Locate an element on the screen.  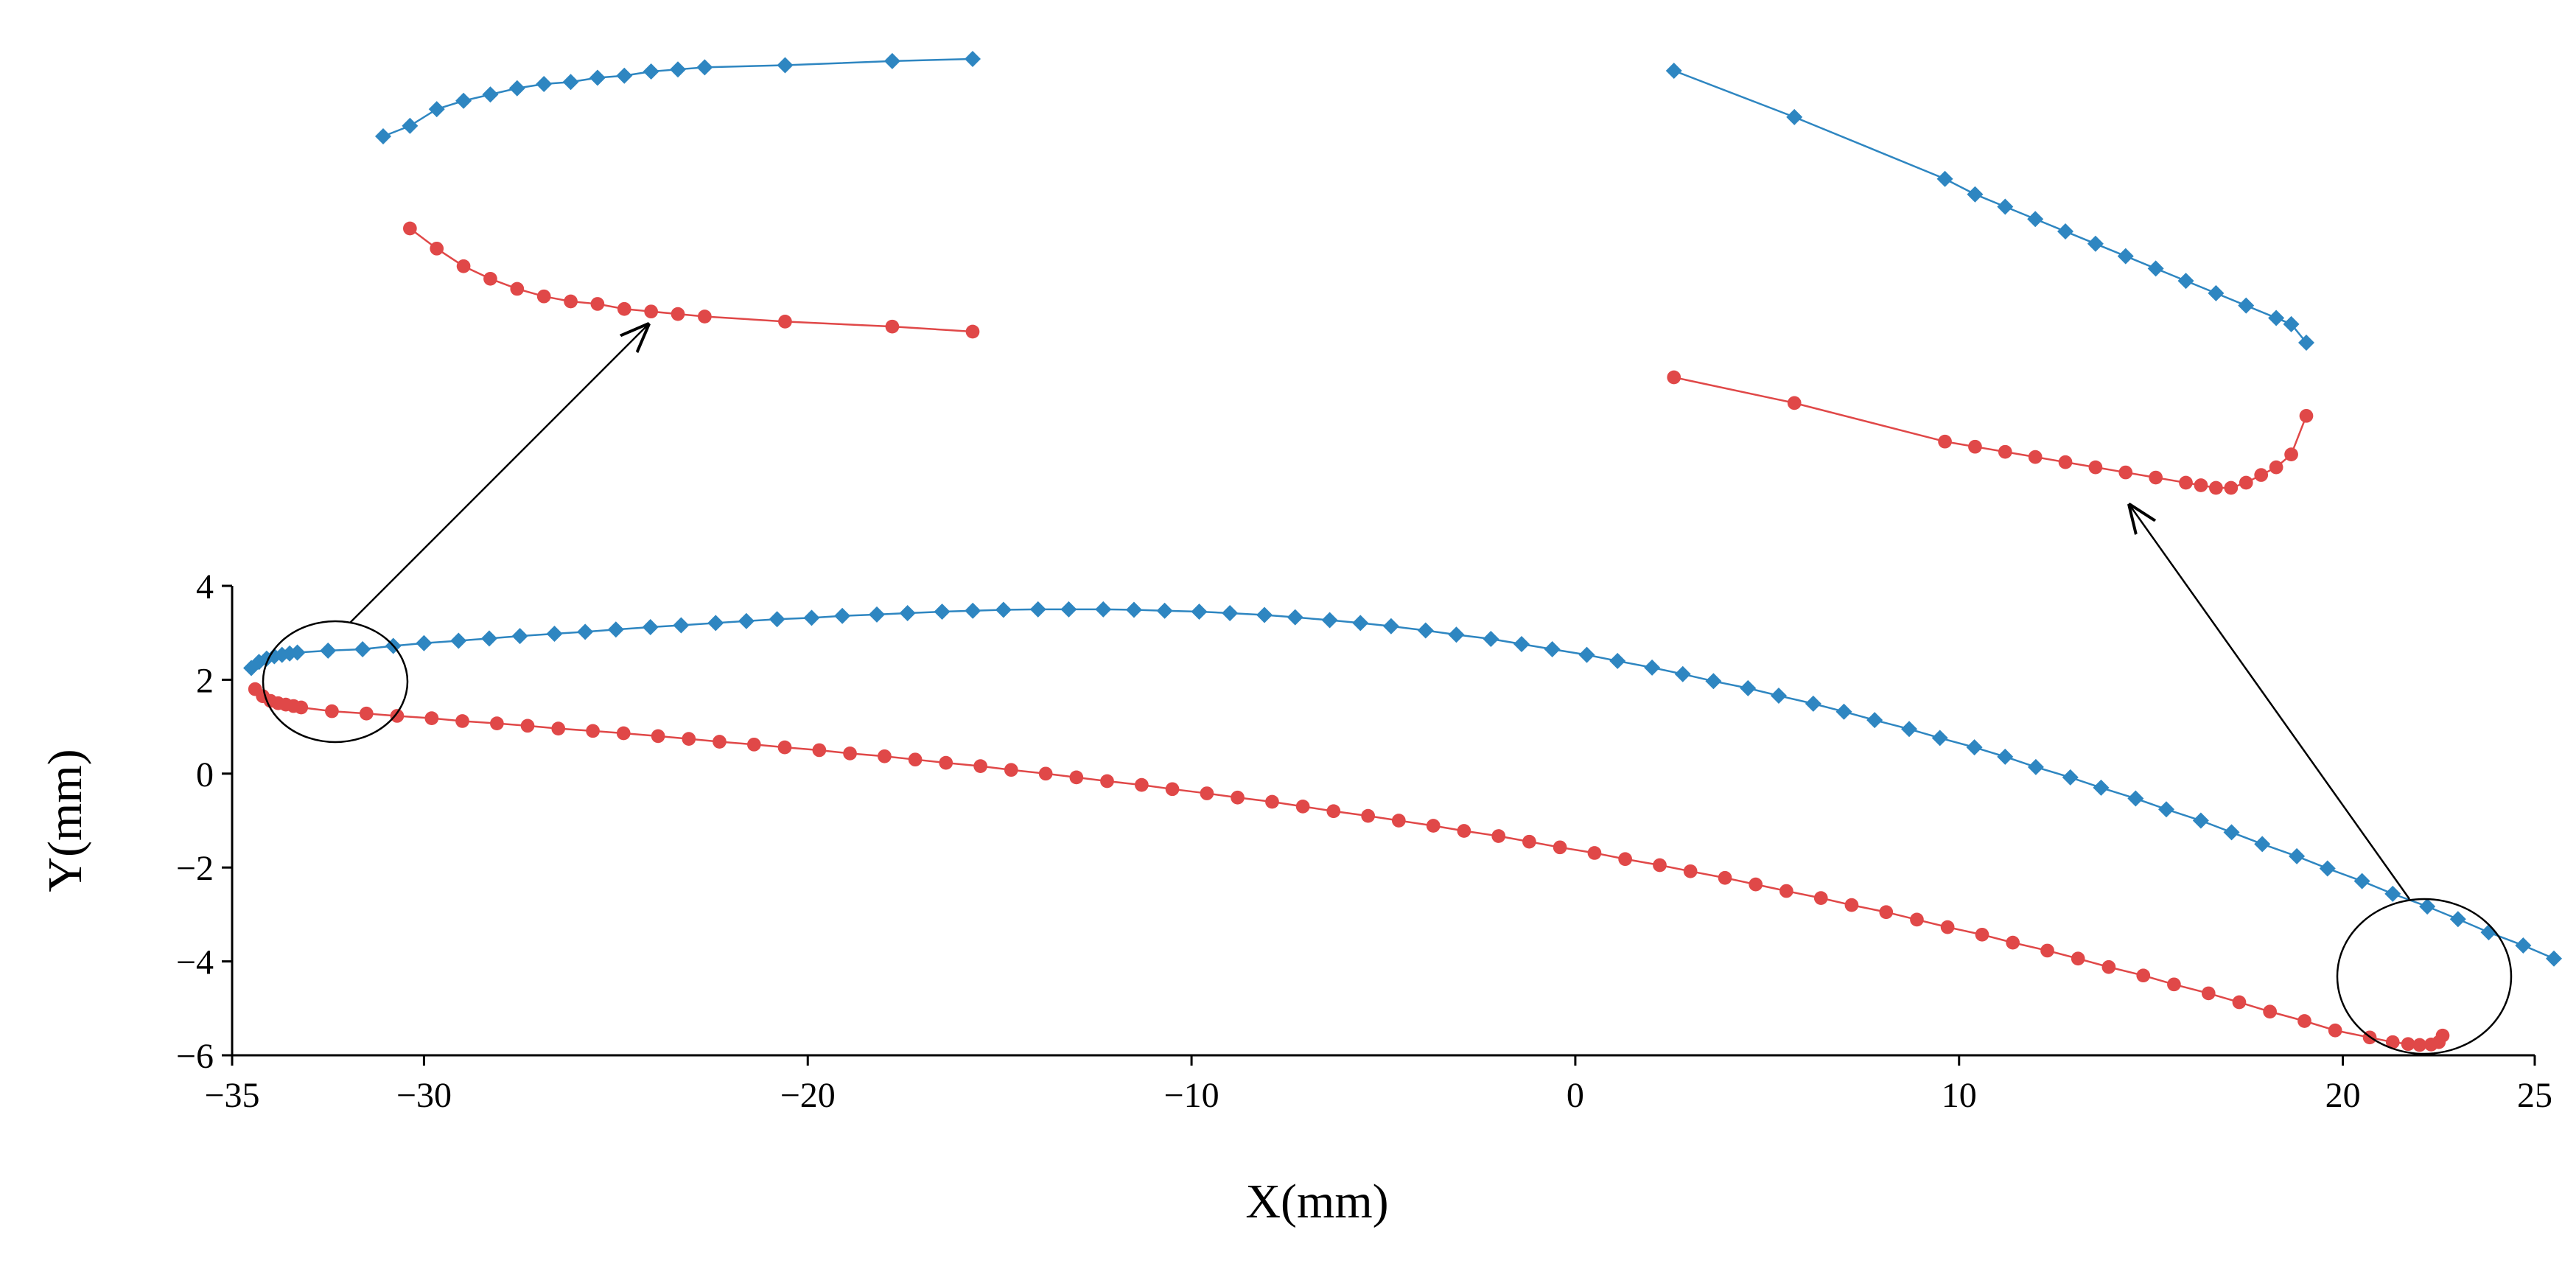
inset-le-suction-line is located at coordinates (677, 98).